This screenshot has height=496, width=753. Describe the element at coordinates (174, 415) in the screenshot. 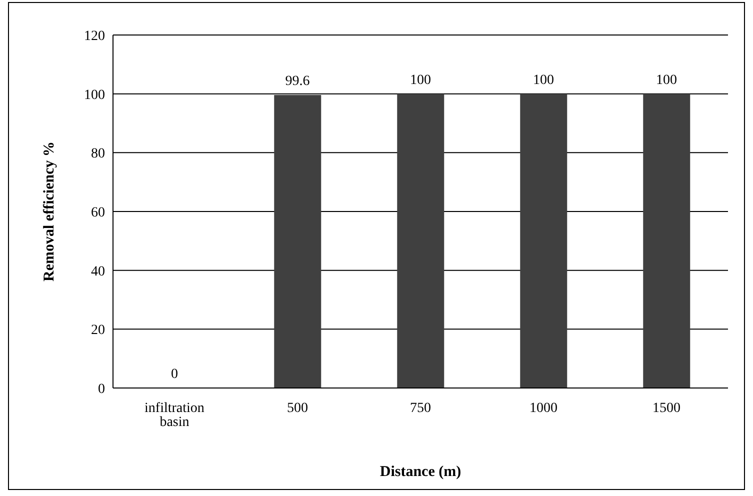

I see `x-tick-label: infiltration basin` at that location.